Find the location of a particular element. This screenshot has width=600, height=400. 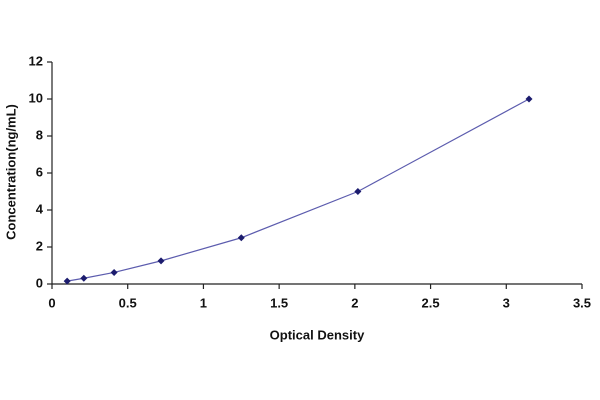

y-axis-label: Concentration(ng/mL) is located at coordinates (10, 172).